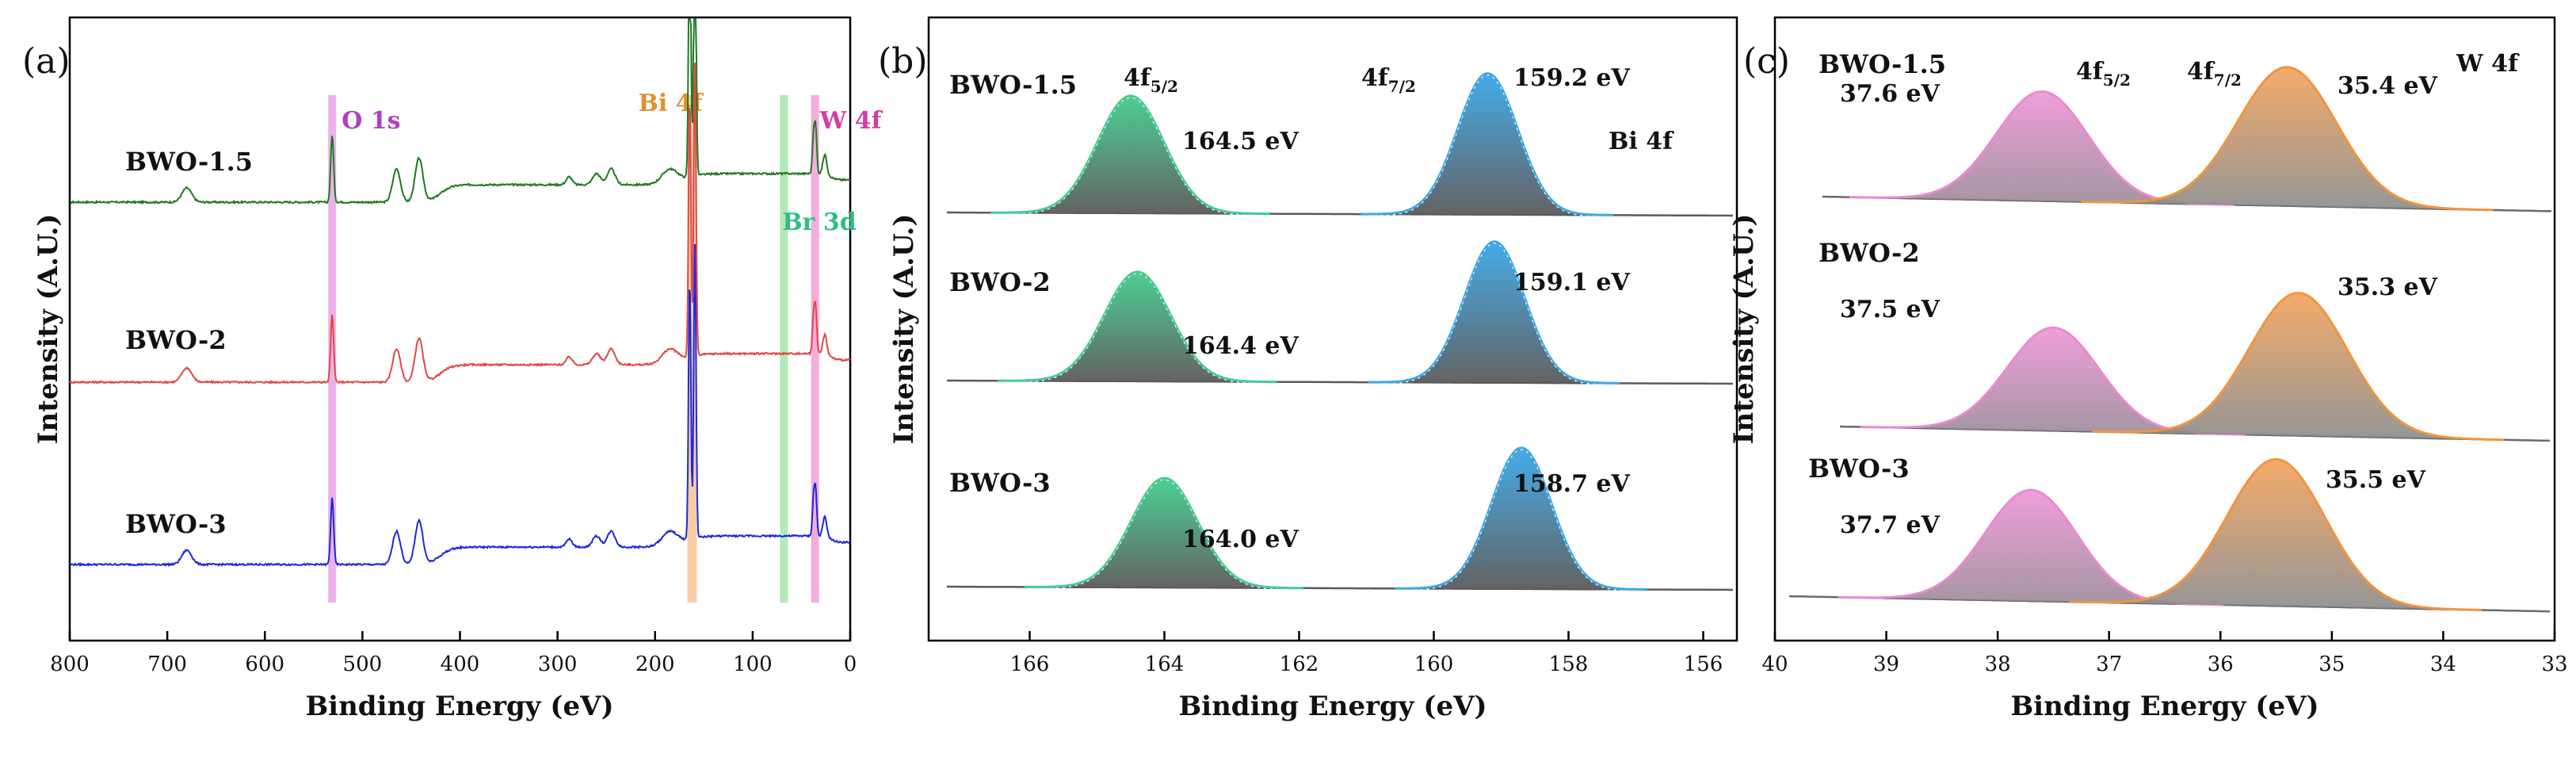  What do you see at coordinates (2109, 664) in the screenshot?
I see `x-tick-label: 37` at bounding box center [2109, 664].